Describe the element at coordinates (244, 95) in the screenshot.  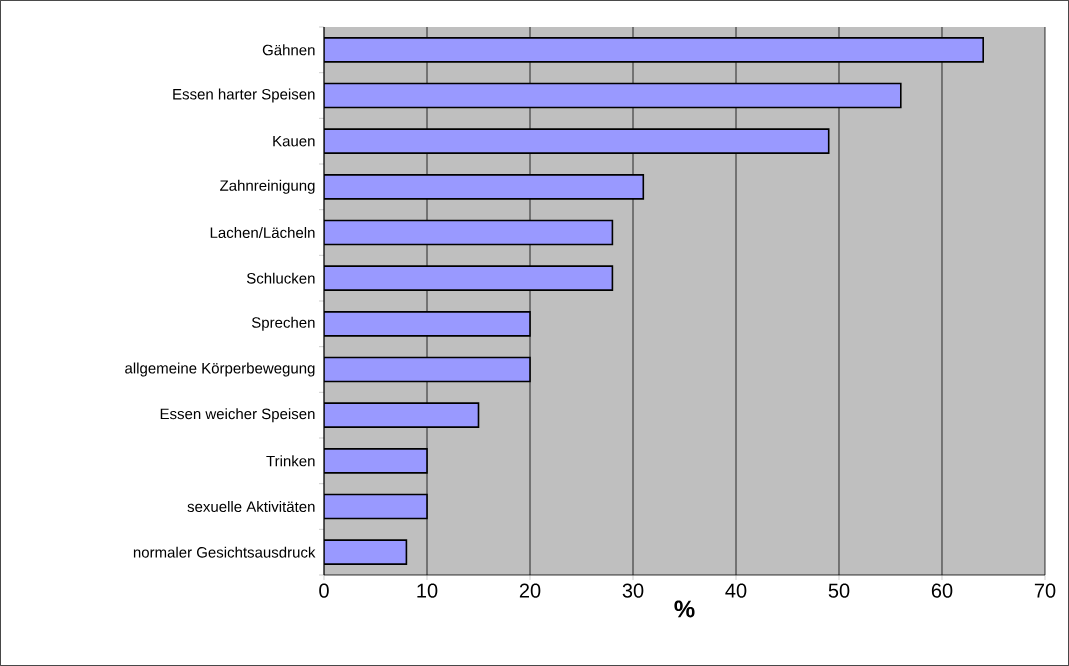
I see `y-tick-label: Essen harter Speisen` at that location.